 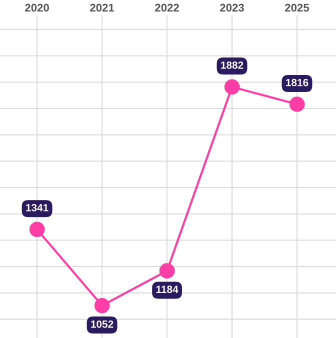 What do you see at coordinates (37, 8) in the screenshot?
I see `x-tick-label: 2020` at bounding box center [37, 8].